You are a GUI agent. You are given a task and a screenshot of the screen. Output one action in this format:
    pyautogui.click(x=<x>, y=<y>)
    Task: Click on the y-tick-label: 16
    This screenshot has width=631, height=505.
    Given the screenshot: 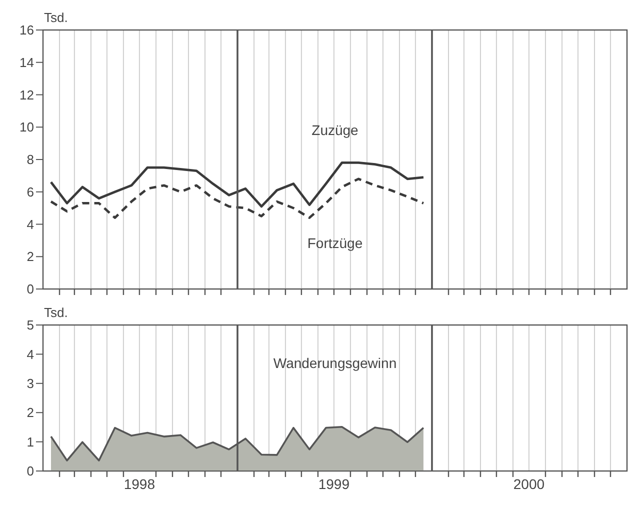 What is the action you would take?
    pyautogui.click(x=27, y=30)
    